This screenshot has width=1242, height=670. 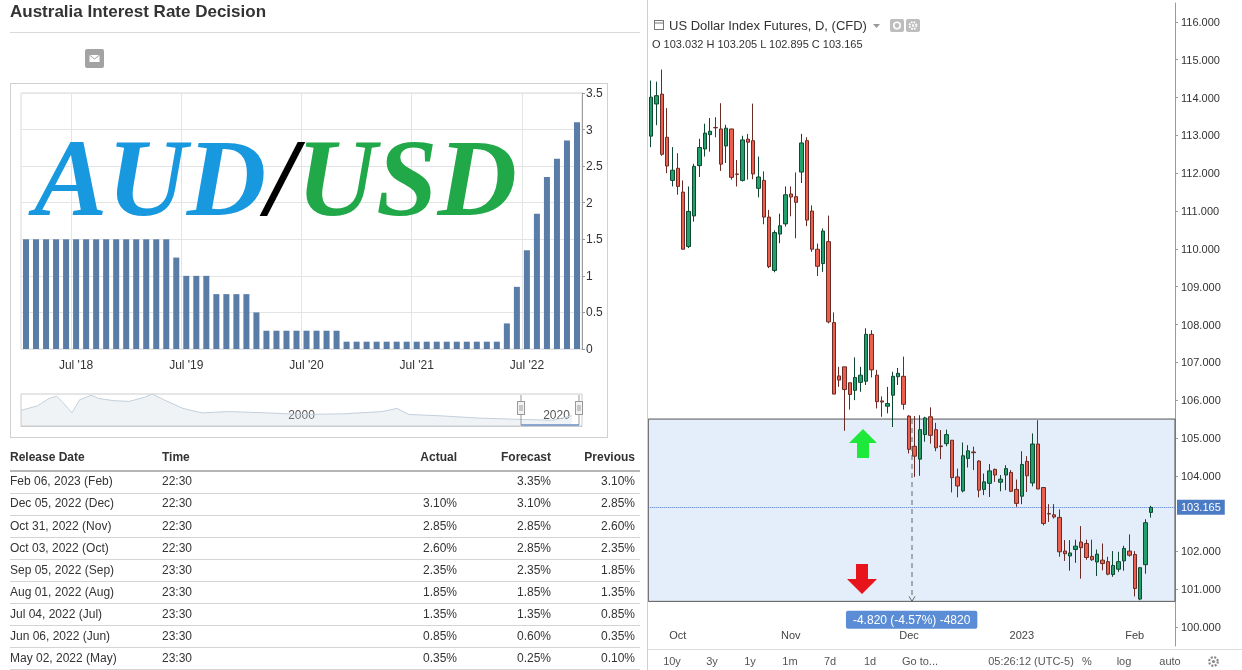 What do you see at coordinates (589, 275) in the screenshot?
I see `y-tick-label: 1` at bounding box center [589, 275].